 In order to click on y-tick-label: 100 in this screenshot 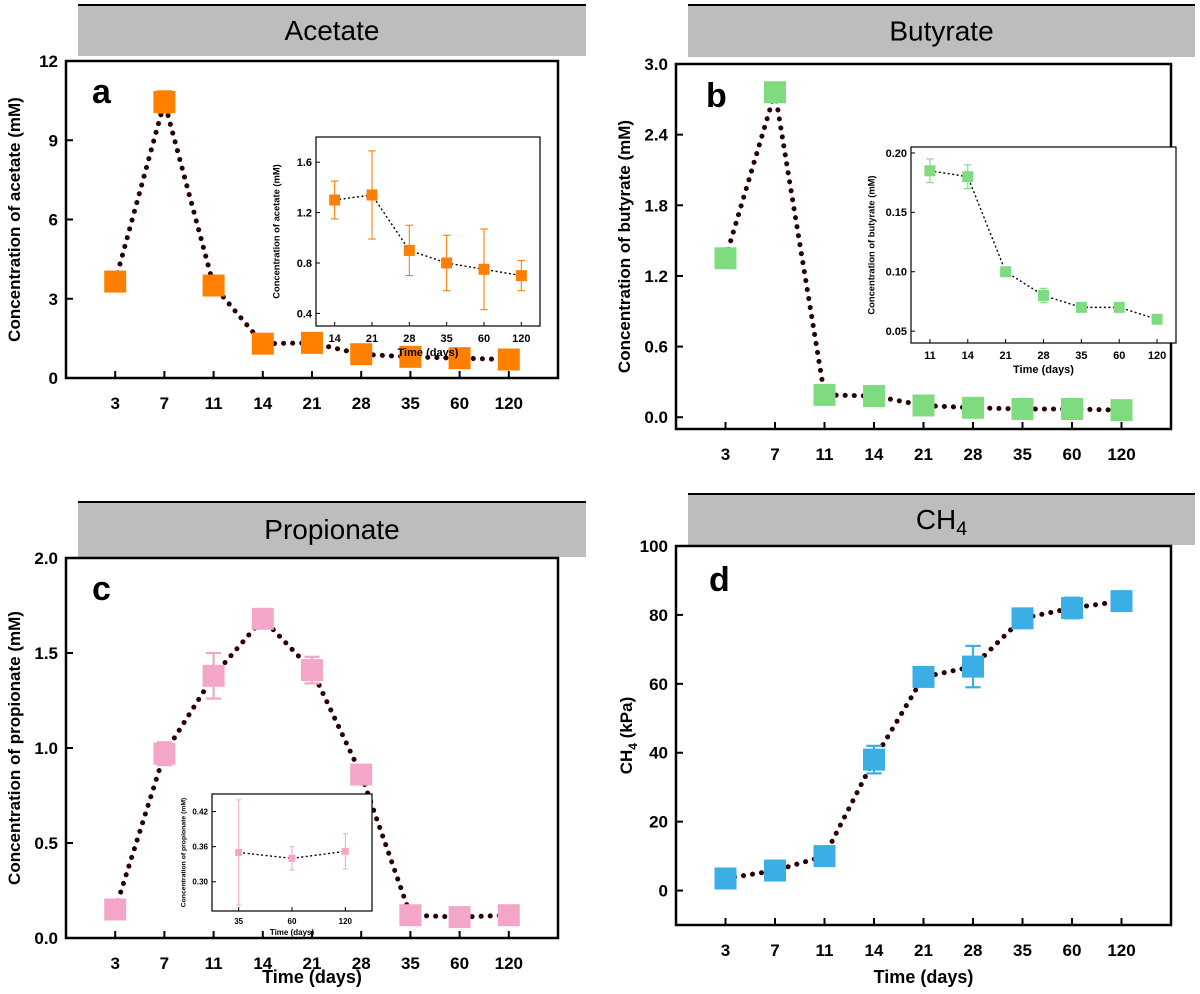, I will do `click(654, 546)`.